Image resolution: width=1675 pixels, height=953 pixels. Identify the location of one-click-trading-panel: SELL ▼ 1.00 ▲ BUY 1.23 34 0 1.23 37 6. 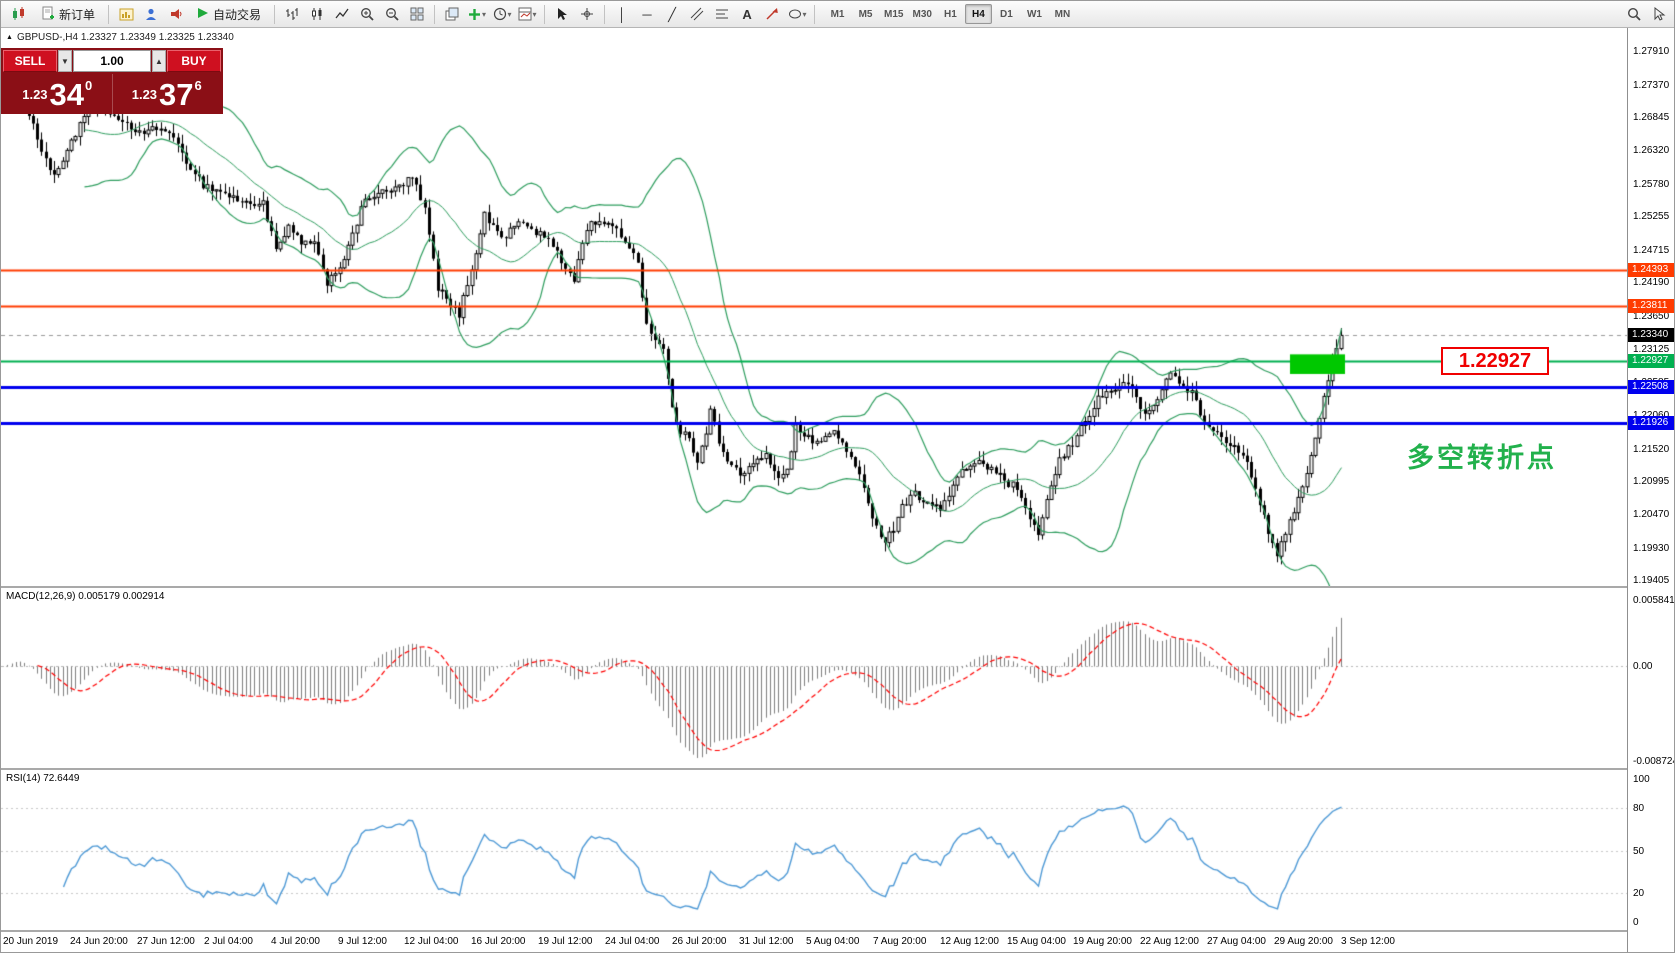
(112, 81).